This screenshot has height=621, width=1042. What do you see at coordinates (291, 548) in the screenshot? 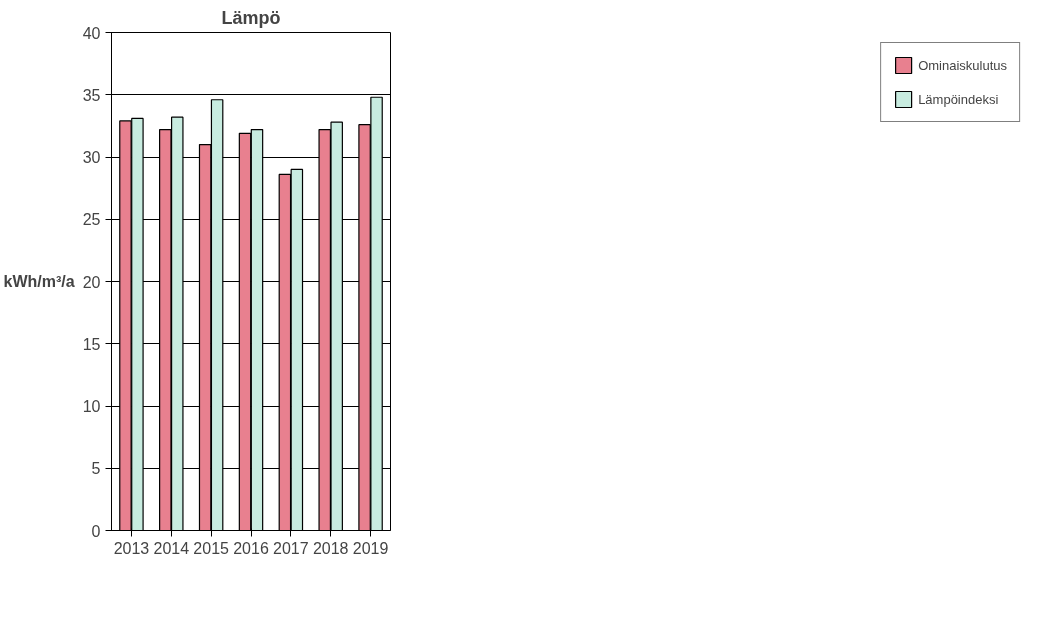
I see `x-tick-label: 2017` at bounding box center [291, 548].